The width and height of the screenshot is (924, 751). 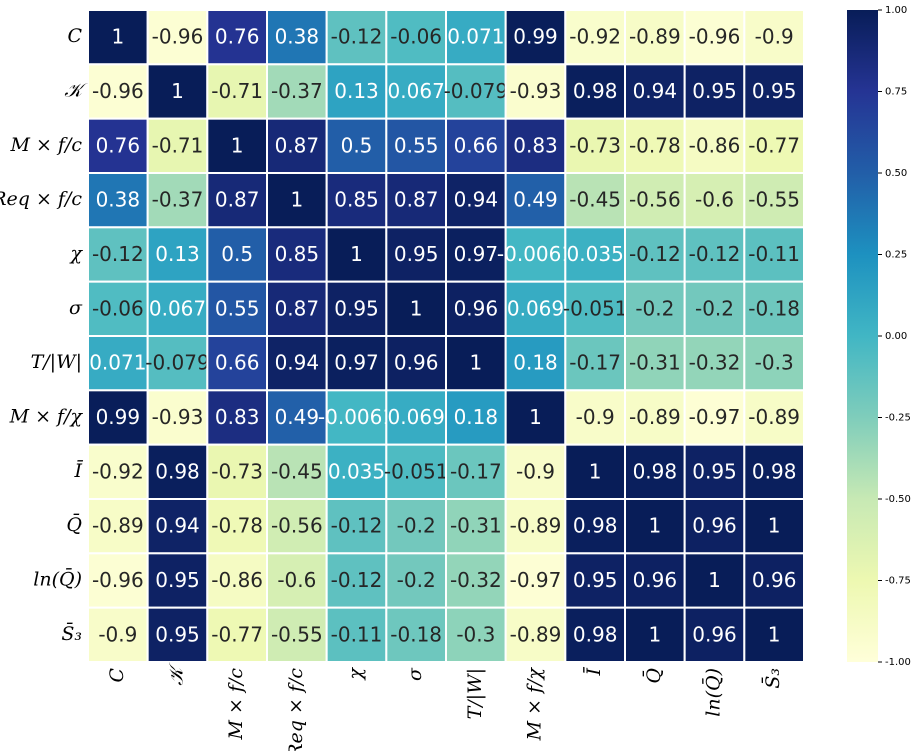 I want to click on cell-label: -0.06, so click(x=118, y=308).